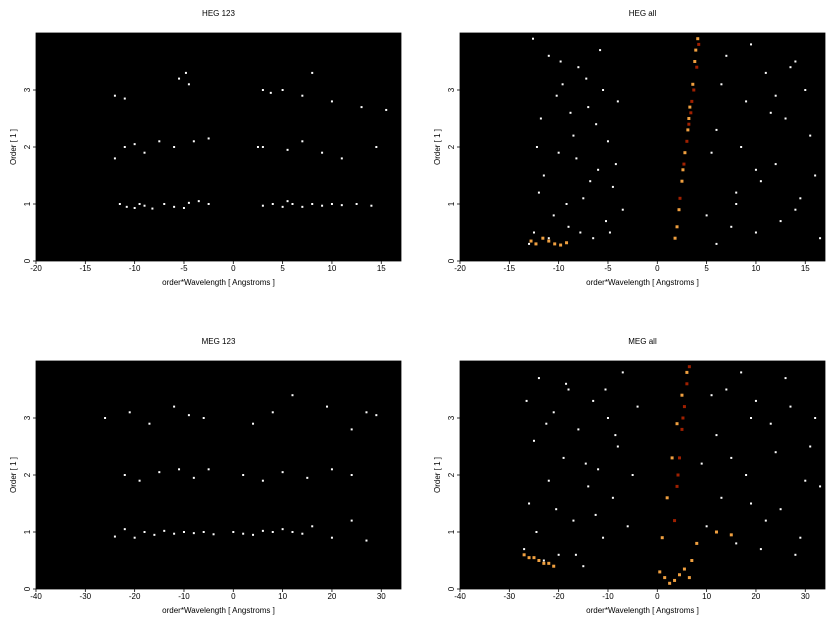 Image resolution: width=836 pixels, height=632 pixels. Describe the element at coordinates (381, 268) in the screenshot. I see `x-tick-label: 15` at that location.